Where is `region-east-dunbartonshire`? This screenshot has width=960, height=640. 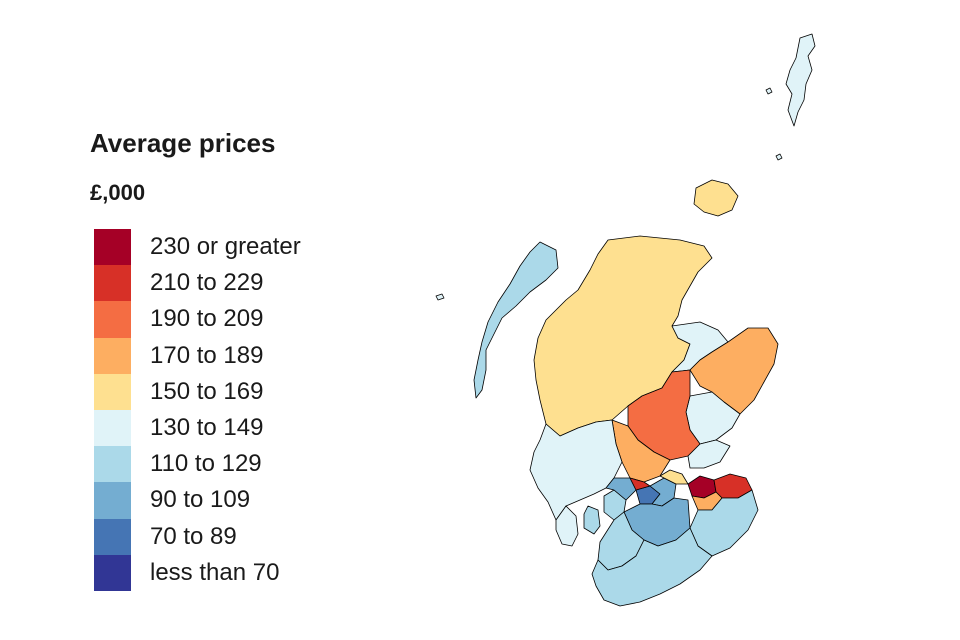
region-east-dunbartonshire is located at coordinates (640, 484).